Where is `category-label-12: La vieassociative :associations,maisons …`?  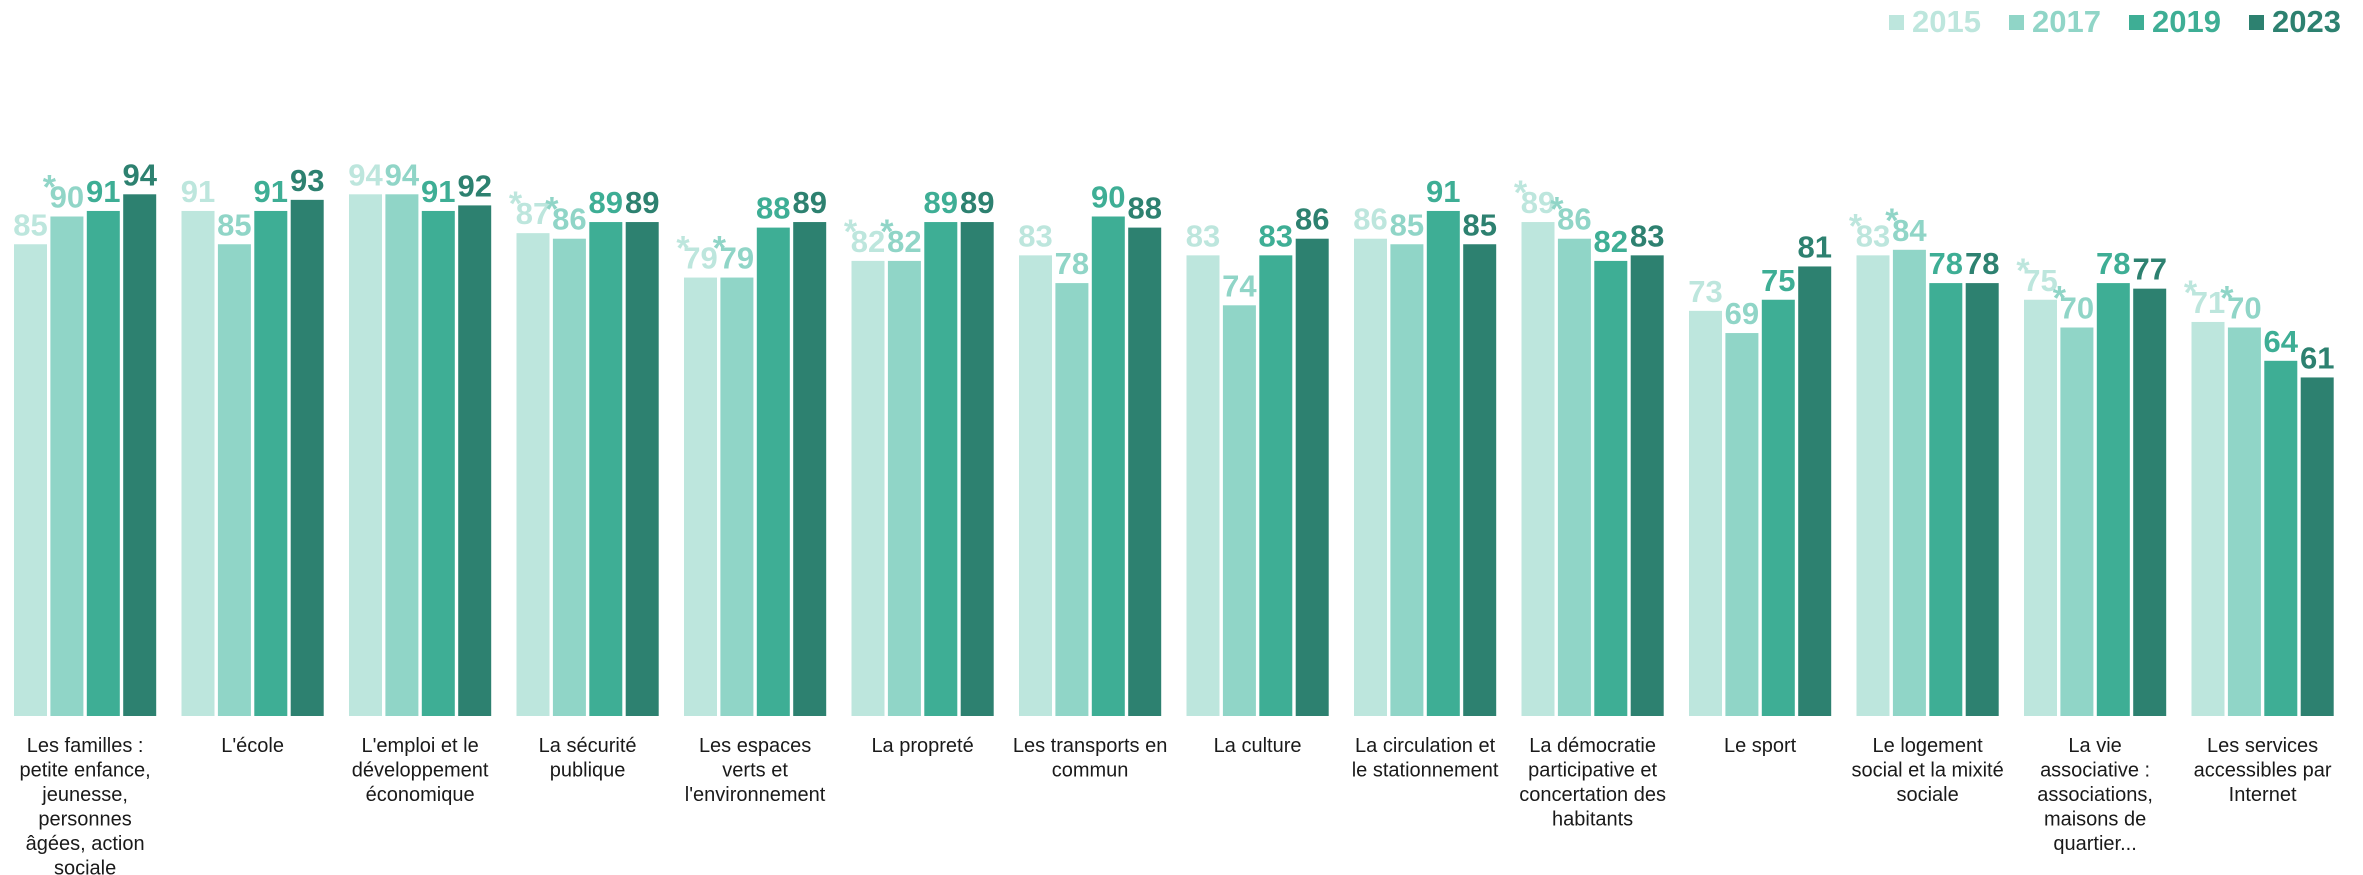
category-label-12: La vieassociative :associations,maisons … is located at coordinates (2095, 795).